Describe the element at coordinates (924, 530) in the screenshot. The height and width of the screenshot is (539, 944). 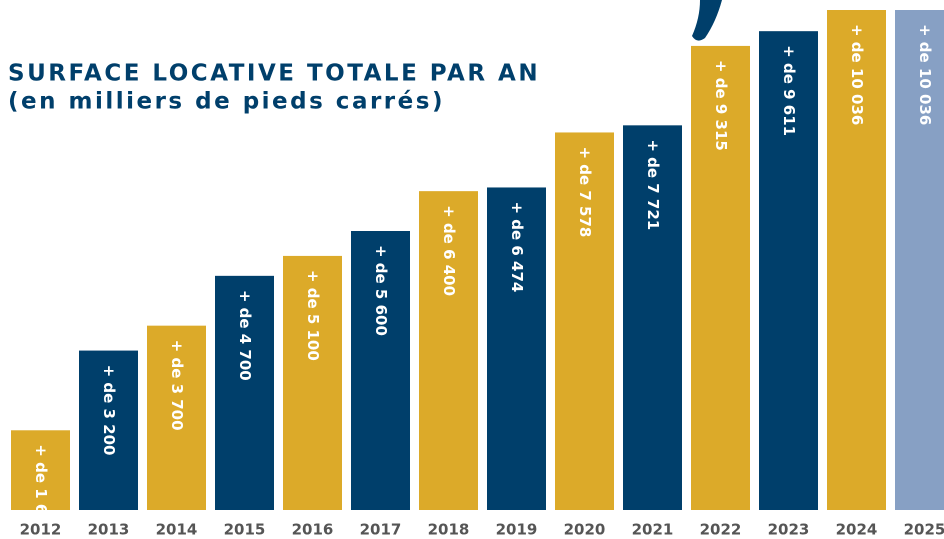
I see `x-tick-label: 2025` at that location.